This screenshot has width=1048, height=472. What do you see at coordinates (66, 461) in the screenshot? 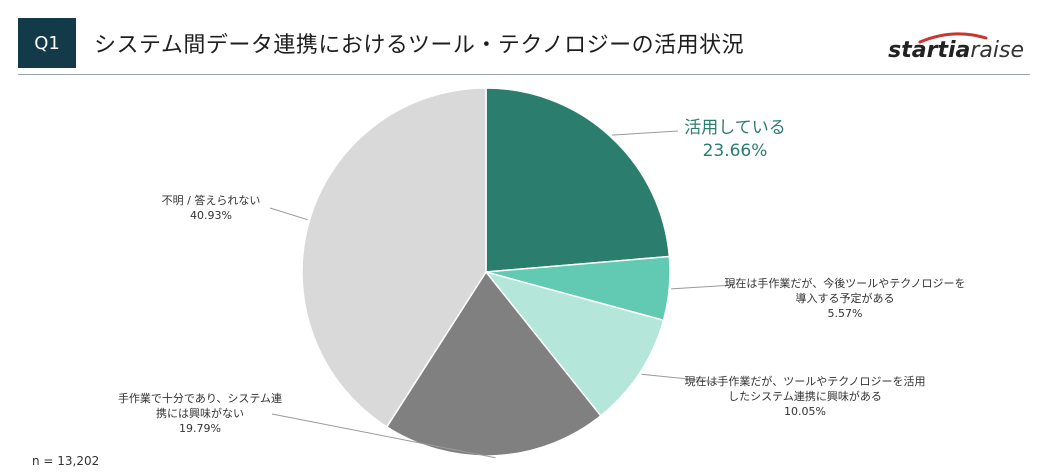
I see `sample-size-note: n = 13,202` at bounding box center [66, 461].